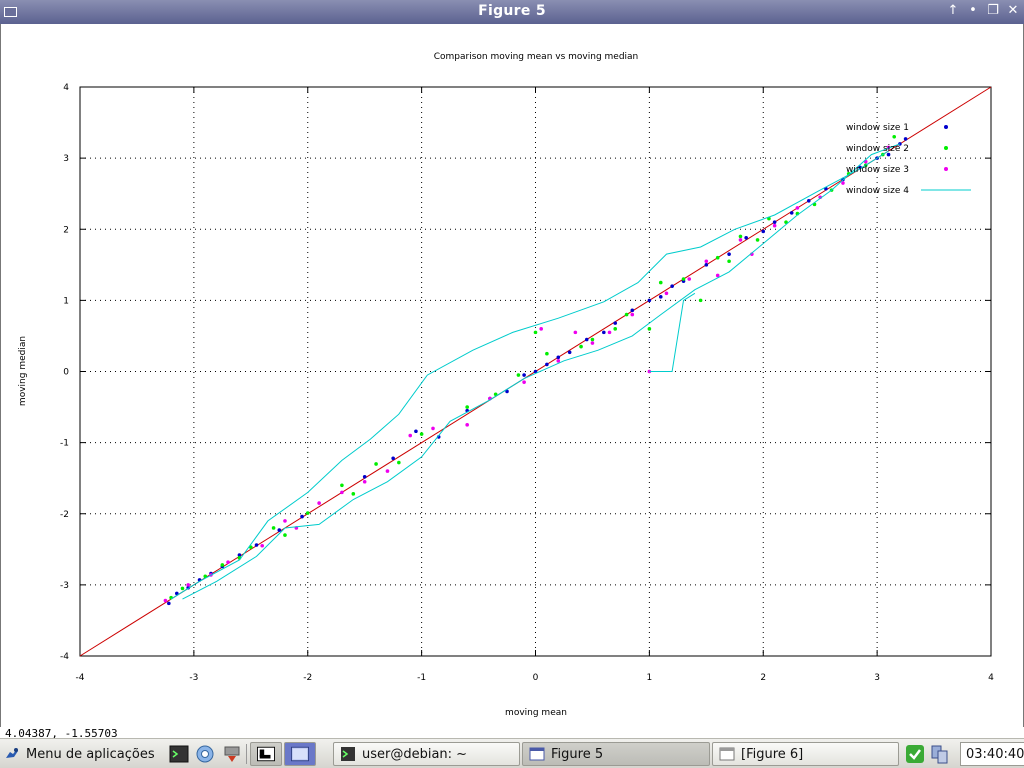  I want to click on task-figure-5: Figure 5, so click(616, 754).